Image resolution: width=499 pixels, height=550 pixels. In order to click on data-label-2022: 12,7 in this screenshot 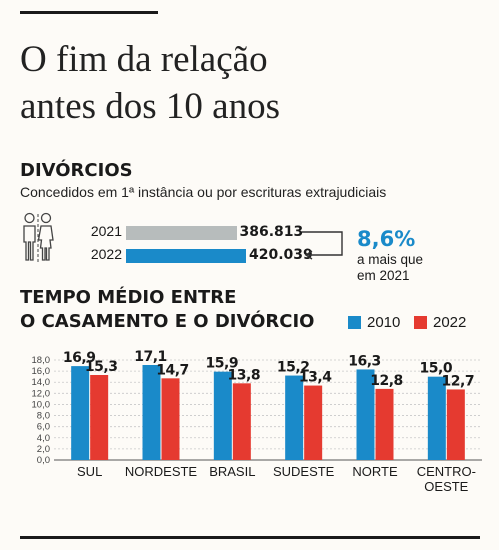, I will do `click(458, 381)`.